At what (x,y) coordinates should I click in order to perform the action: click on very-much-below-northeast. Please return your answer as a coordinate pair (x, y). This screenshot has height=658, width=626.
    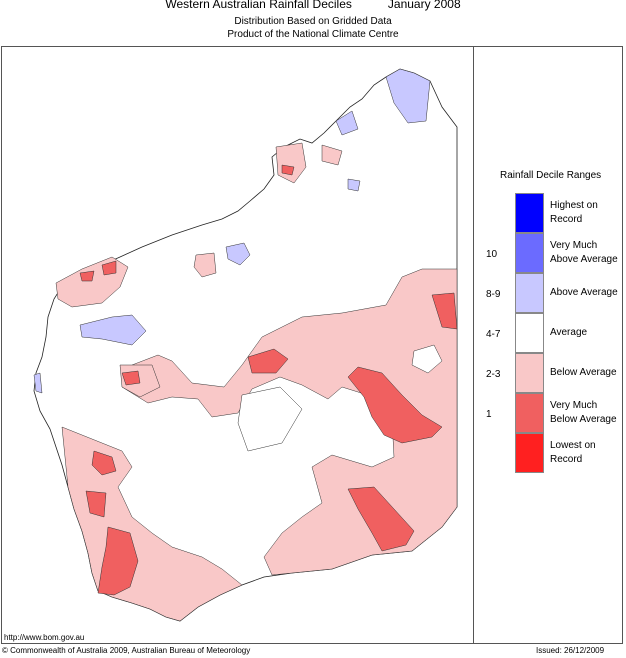
    Looking at the image, I should click on (444, 311).